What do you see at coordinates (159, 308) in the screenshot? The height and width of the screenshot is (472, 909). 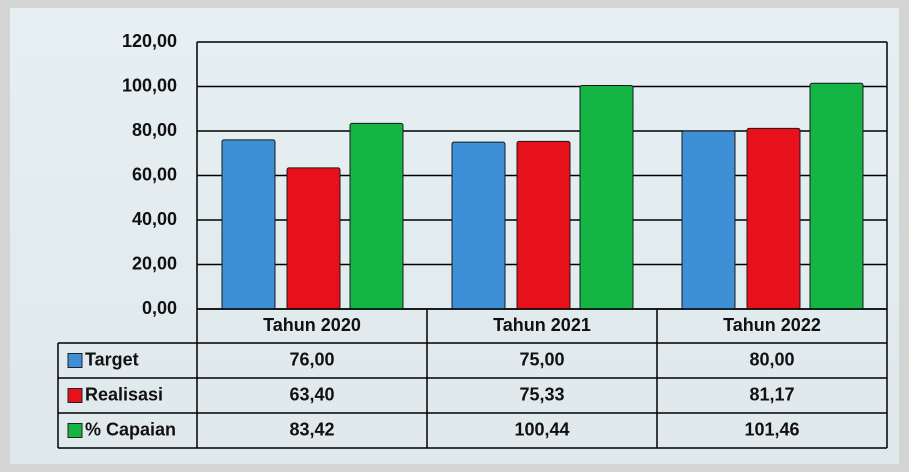 I see `y-tick-label: 0,00` at bounding box center [159, 308].